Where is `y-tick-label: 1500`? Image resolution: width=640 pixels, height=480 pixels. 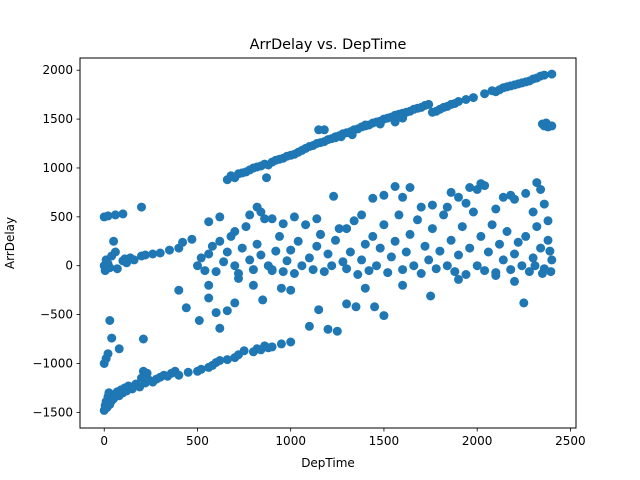 y-tick-label: 1500 is located at coordinates (57, 119).